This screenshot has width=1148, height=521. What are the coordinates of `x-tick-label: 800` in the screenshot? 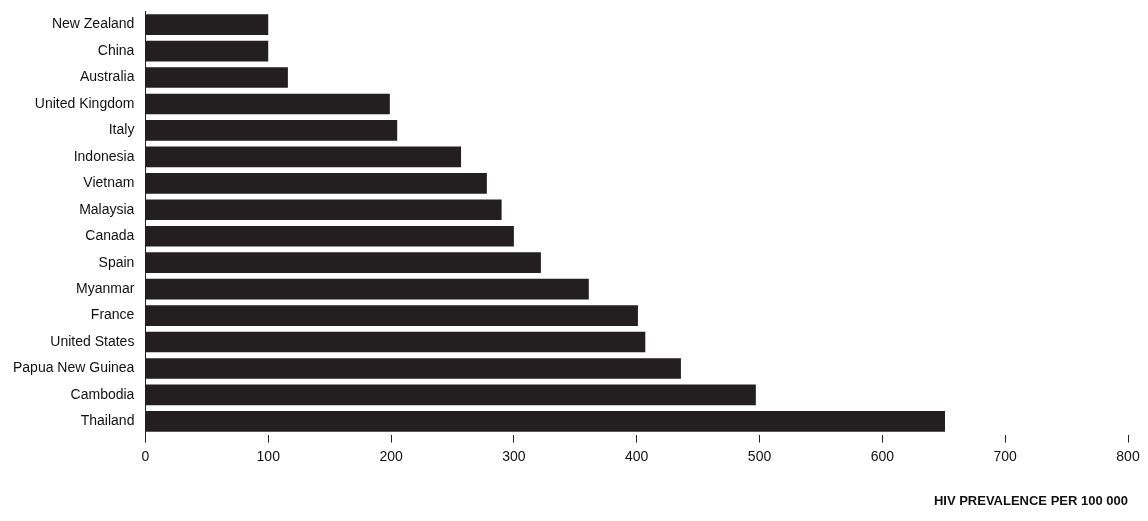 It's located at (1128, 455).